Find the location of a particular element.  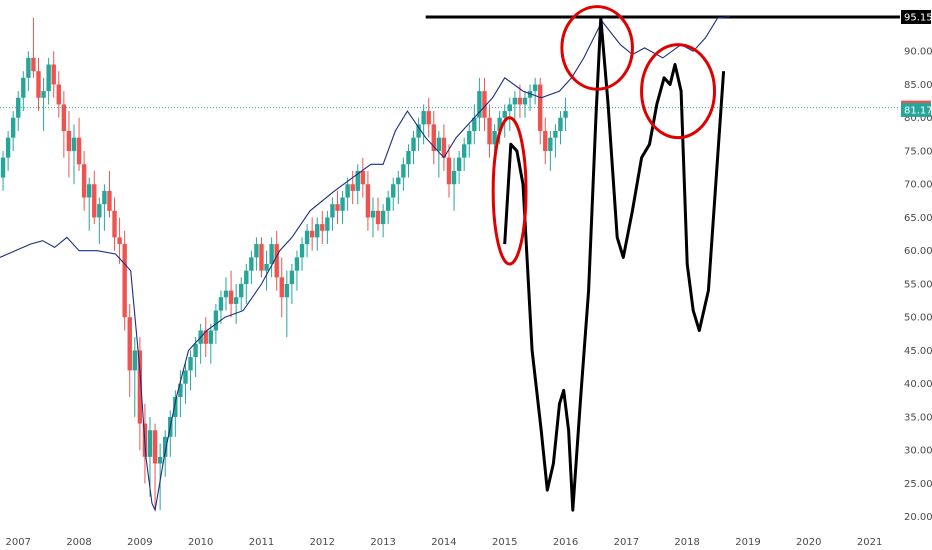

x-tick-label: 2009 is located at coordinates (139, 542).